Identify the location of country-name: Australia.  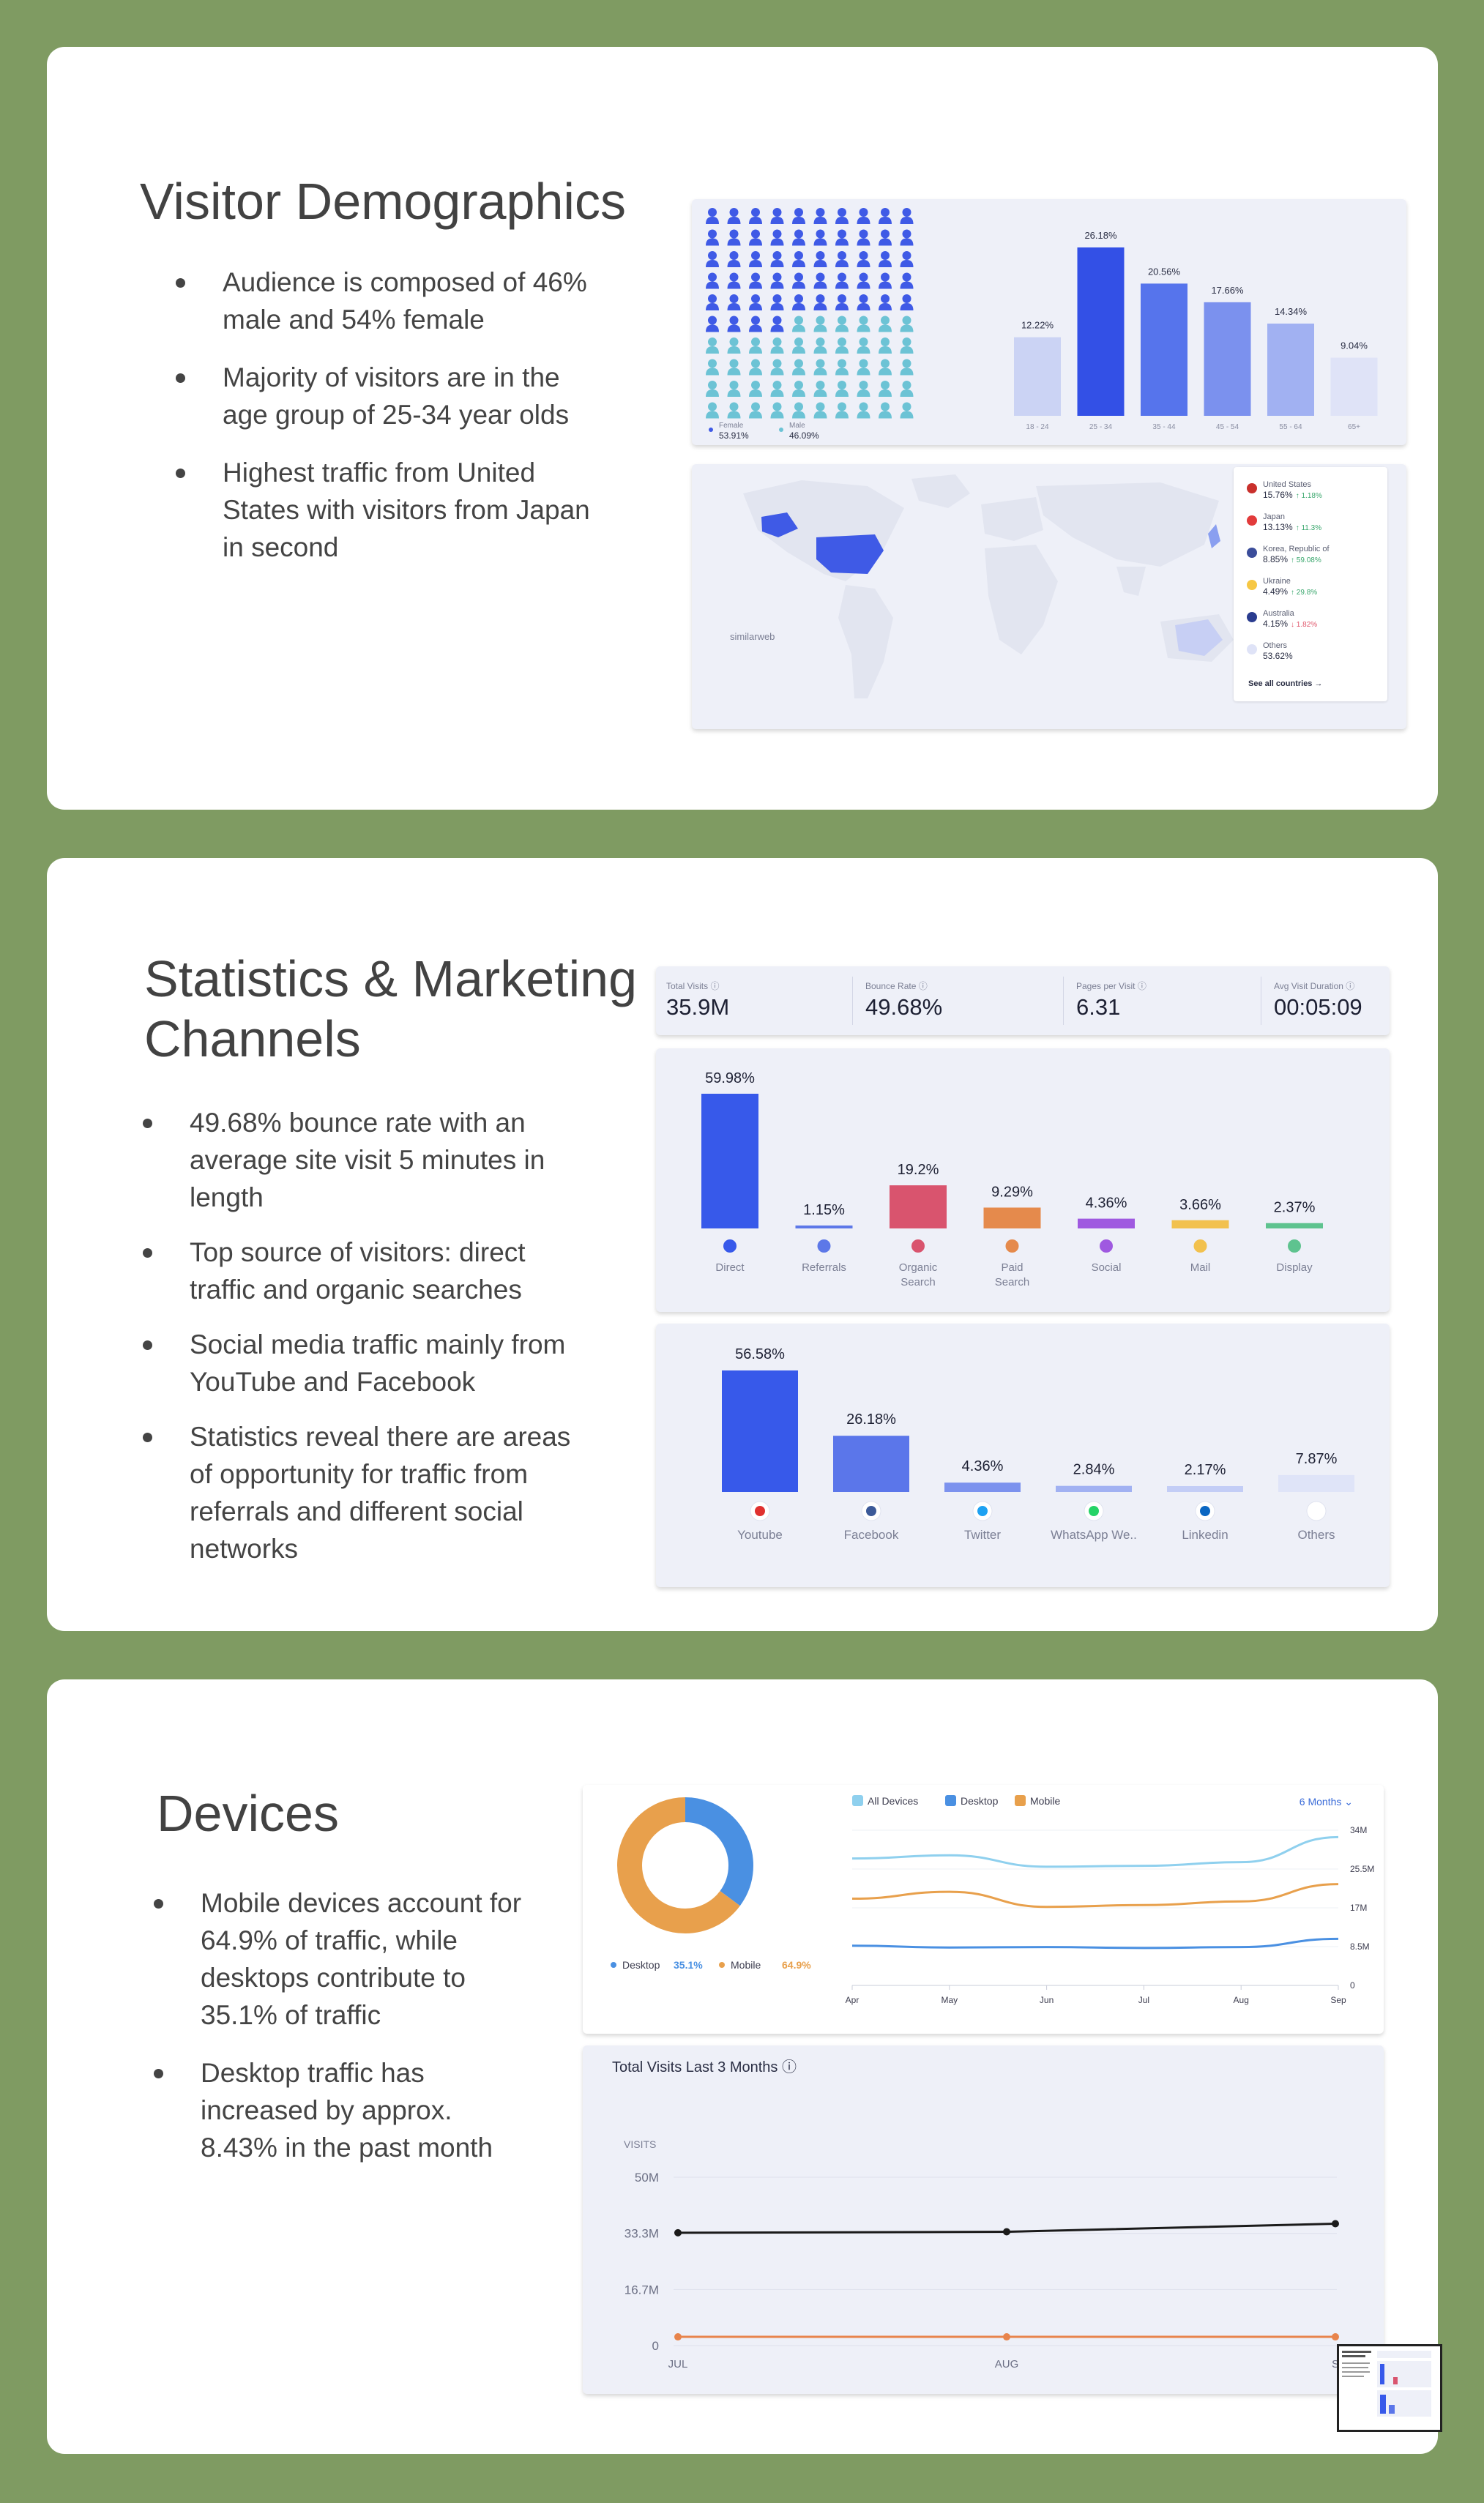
(1278, 614).